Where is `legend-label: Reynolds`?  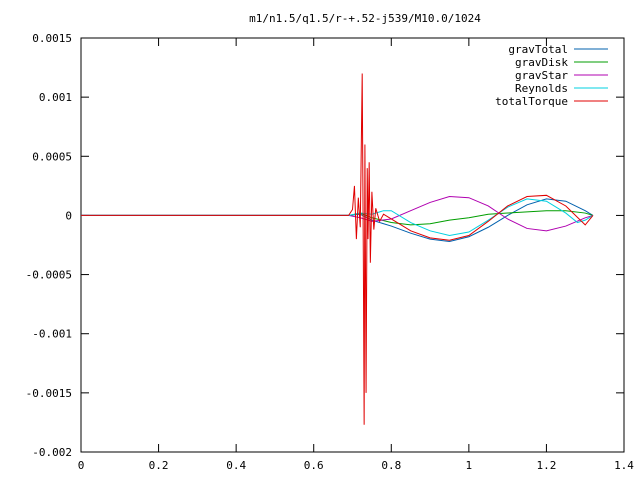
legend-label: Reynolds is located at coordinates (541, 88).